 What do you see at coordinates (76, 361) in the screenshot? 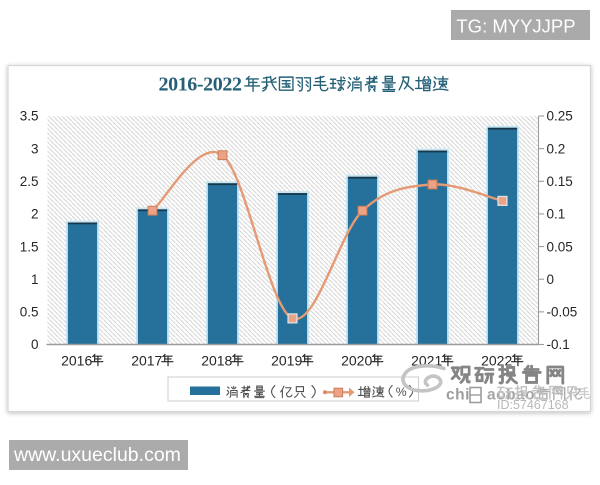
I see `svg-text: 2016` at bounding box center [76, 361].